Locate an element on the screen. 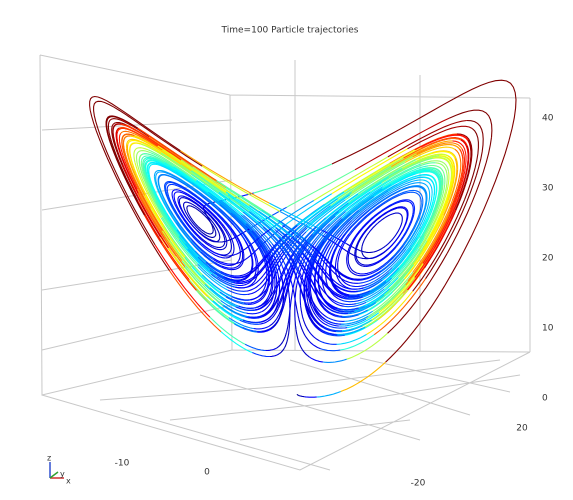 This screenshot has height=500, width=573. z-tick-label: 0 is located at coordinates (545, 399).